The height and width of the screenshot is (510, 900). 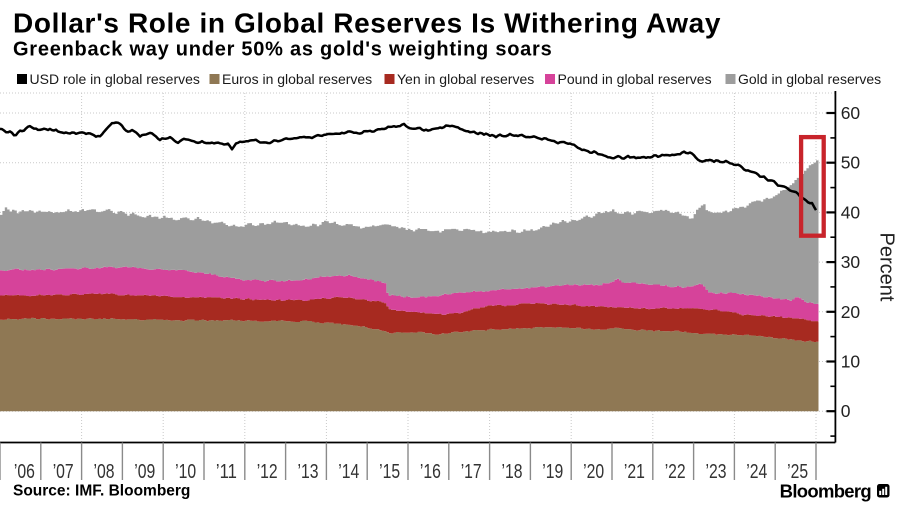 What do you see at coordinates (552, 472) in the screenshot?
I see `svg-text: ’19` at bounding box center [552, 472].